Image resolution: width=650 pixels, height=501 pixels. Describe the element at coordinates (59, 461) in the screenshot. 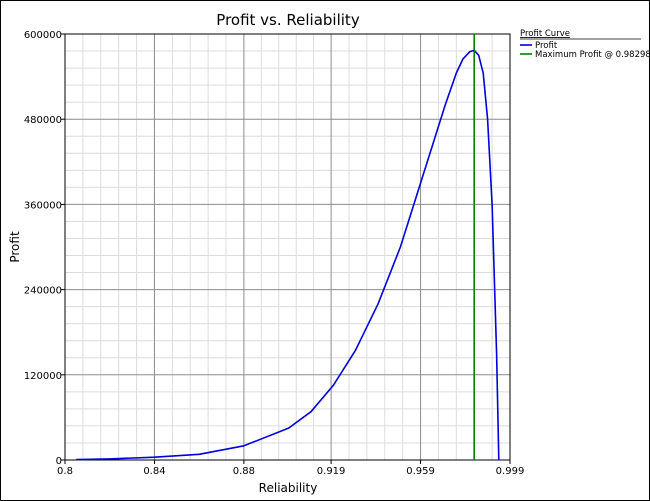

I see `y-tick-label: 0` at that location.